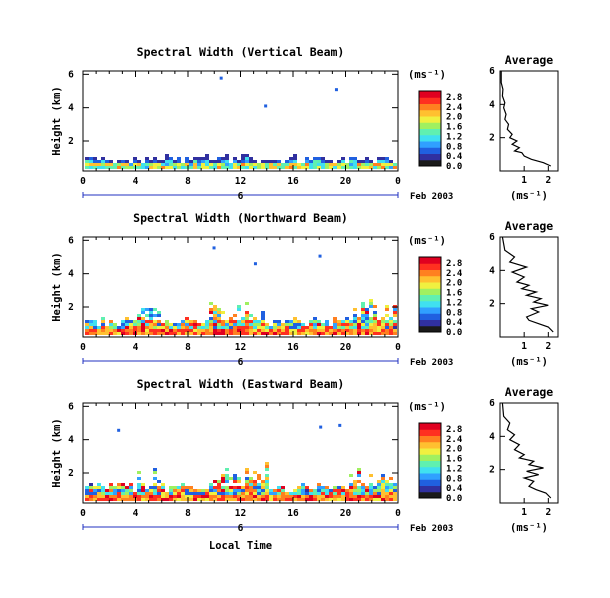 Image resolution: width=610 pixels, height=598 pixels. Describe the element at coordinates (430, 294) in the screenshot. I see `colorbar-frame` at that location.